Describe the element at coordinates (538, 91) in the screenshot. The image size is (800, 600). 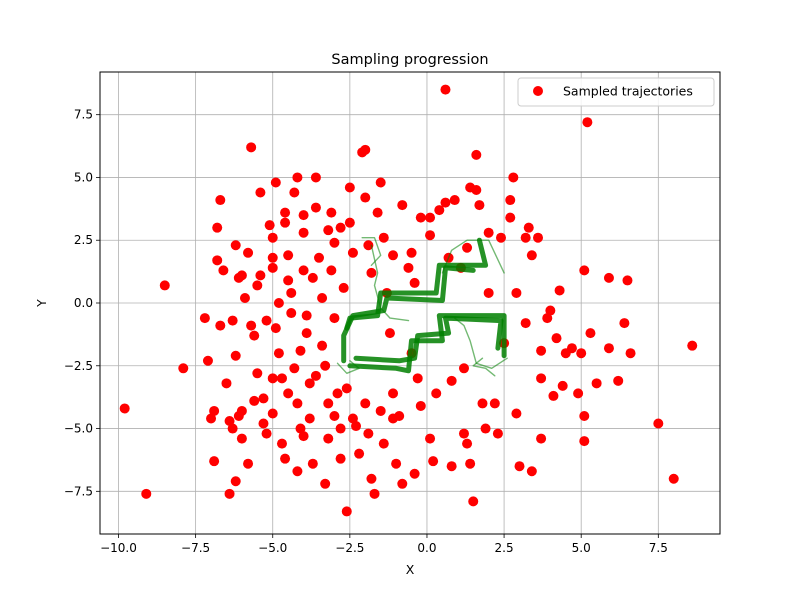
I see `legend-marker` at that location.